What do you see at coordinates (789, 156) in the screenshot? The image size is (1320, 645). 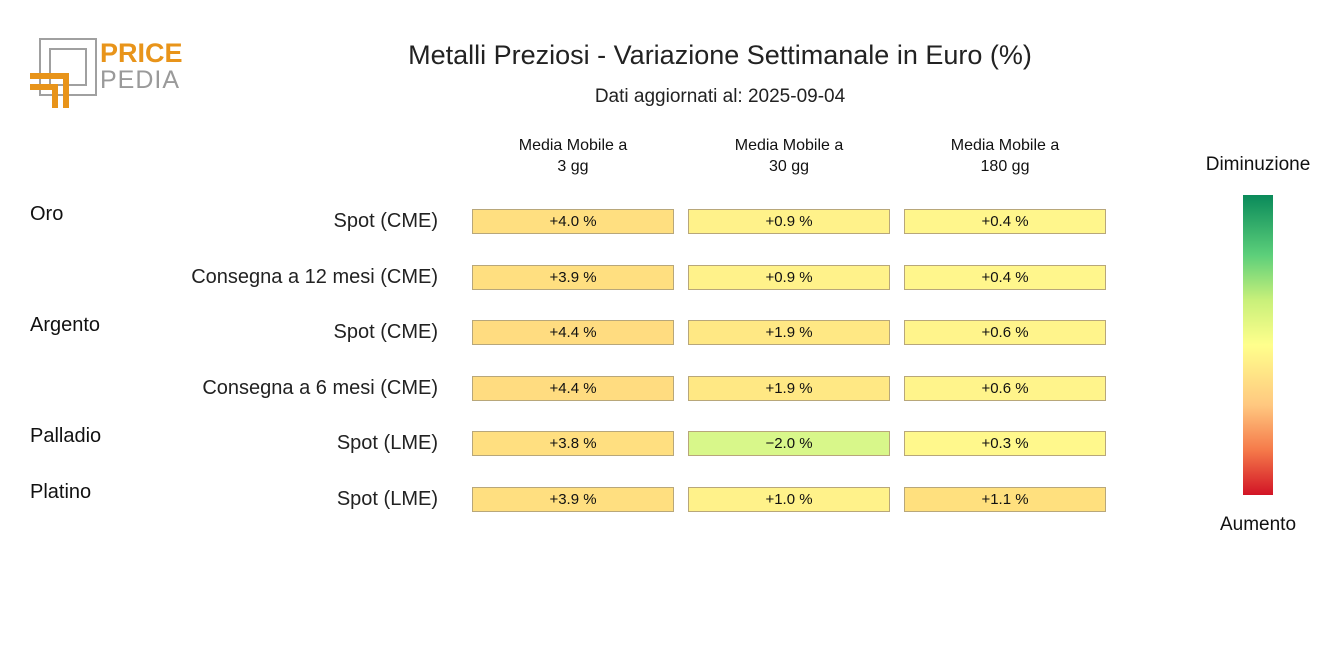 I see `column-header-30gg: Media Mobile a 30 gg` at bounding box center [789, 156].